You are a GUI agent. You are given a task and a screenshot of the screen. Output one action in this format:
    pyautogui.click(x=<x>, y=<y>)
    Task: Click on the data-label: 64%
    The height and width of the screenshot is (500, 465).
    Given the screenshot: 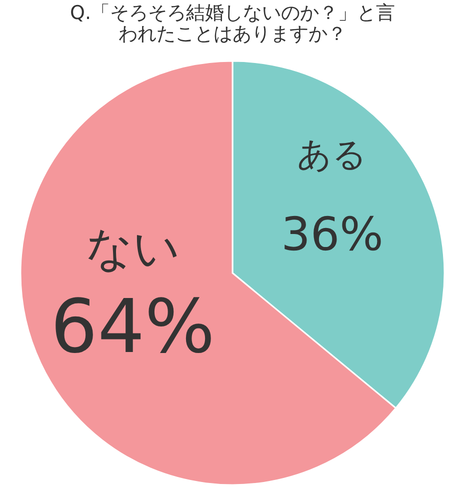 What is the action you would take?
    pyautogui.click(x=132, y=327)
    